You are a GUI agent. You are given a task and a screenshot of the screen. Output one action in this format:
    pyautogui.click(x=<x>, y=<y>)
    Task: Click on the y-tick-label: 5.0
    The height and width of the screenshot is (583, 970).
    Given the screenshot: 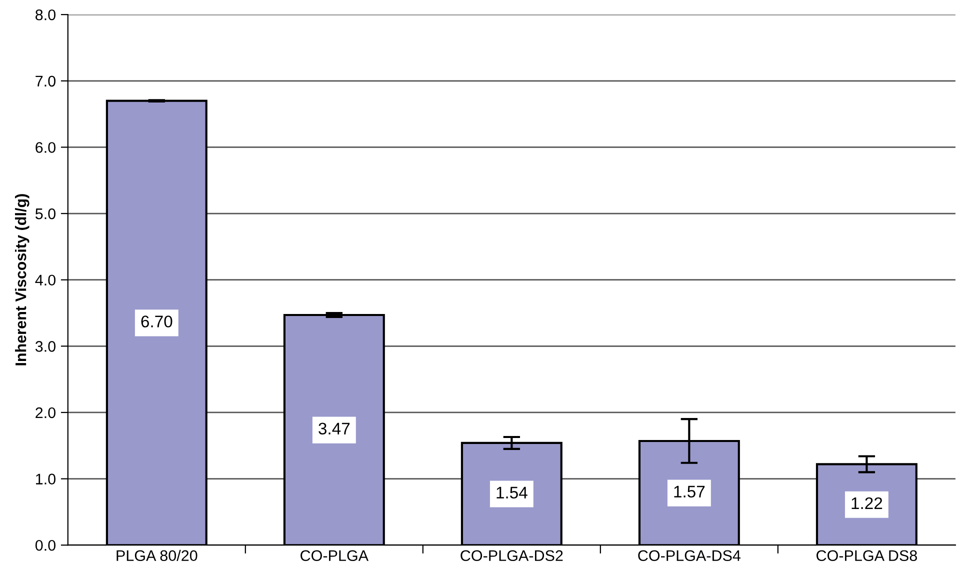 What is the action you would take?
    pyautogui.click(x=45, y=214)
    